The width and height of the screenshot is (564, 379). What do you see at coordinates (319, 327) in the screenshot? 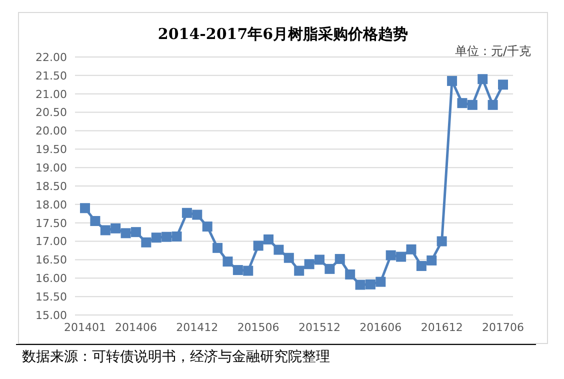
I see `x-tick-label: 201512` at bounding box center [319, 327].